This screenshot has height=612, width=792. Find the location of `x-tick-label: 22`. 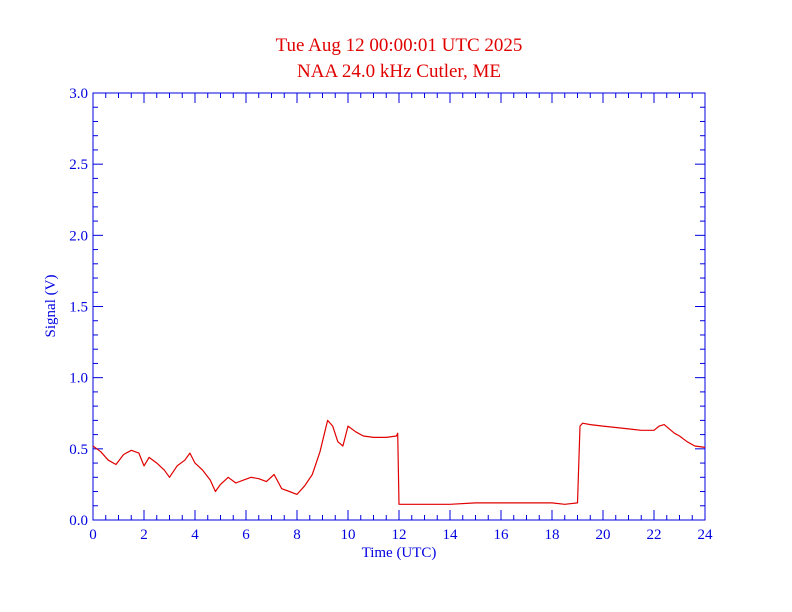

x-tick-label: 22 is located at coordinates (654, 535).